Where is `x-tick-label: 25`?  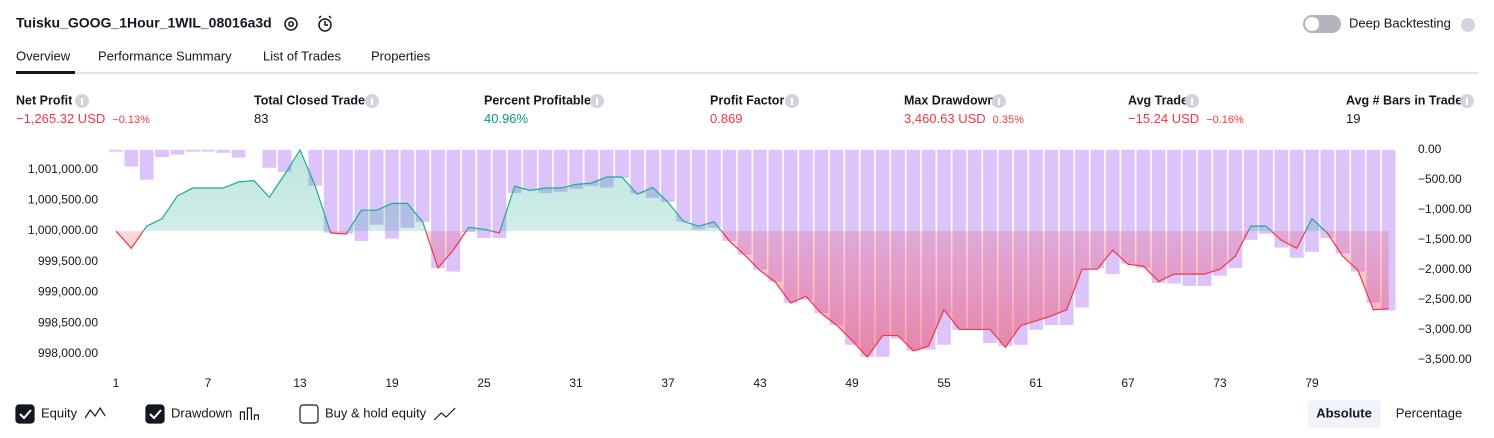 x-tick-label: 25 is located at coordinates (484, 383).